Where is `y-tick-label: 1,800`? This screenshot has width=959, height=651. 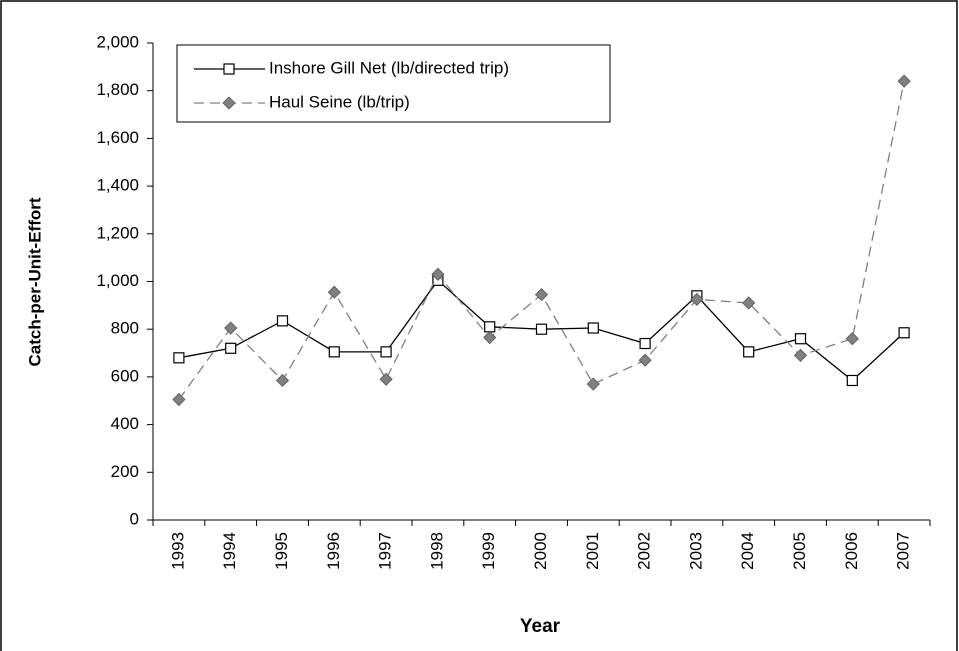 y-tick-label: 1,800 is located at coordinates (117, 89).